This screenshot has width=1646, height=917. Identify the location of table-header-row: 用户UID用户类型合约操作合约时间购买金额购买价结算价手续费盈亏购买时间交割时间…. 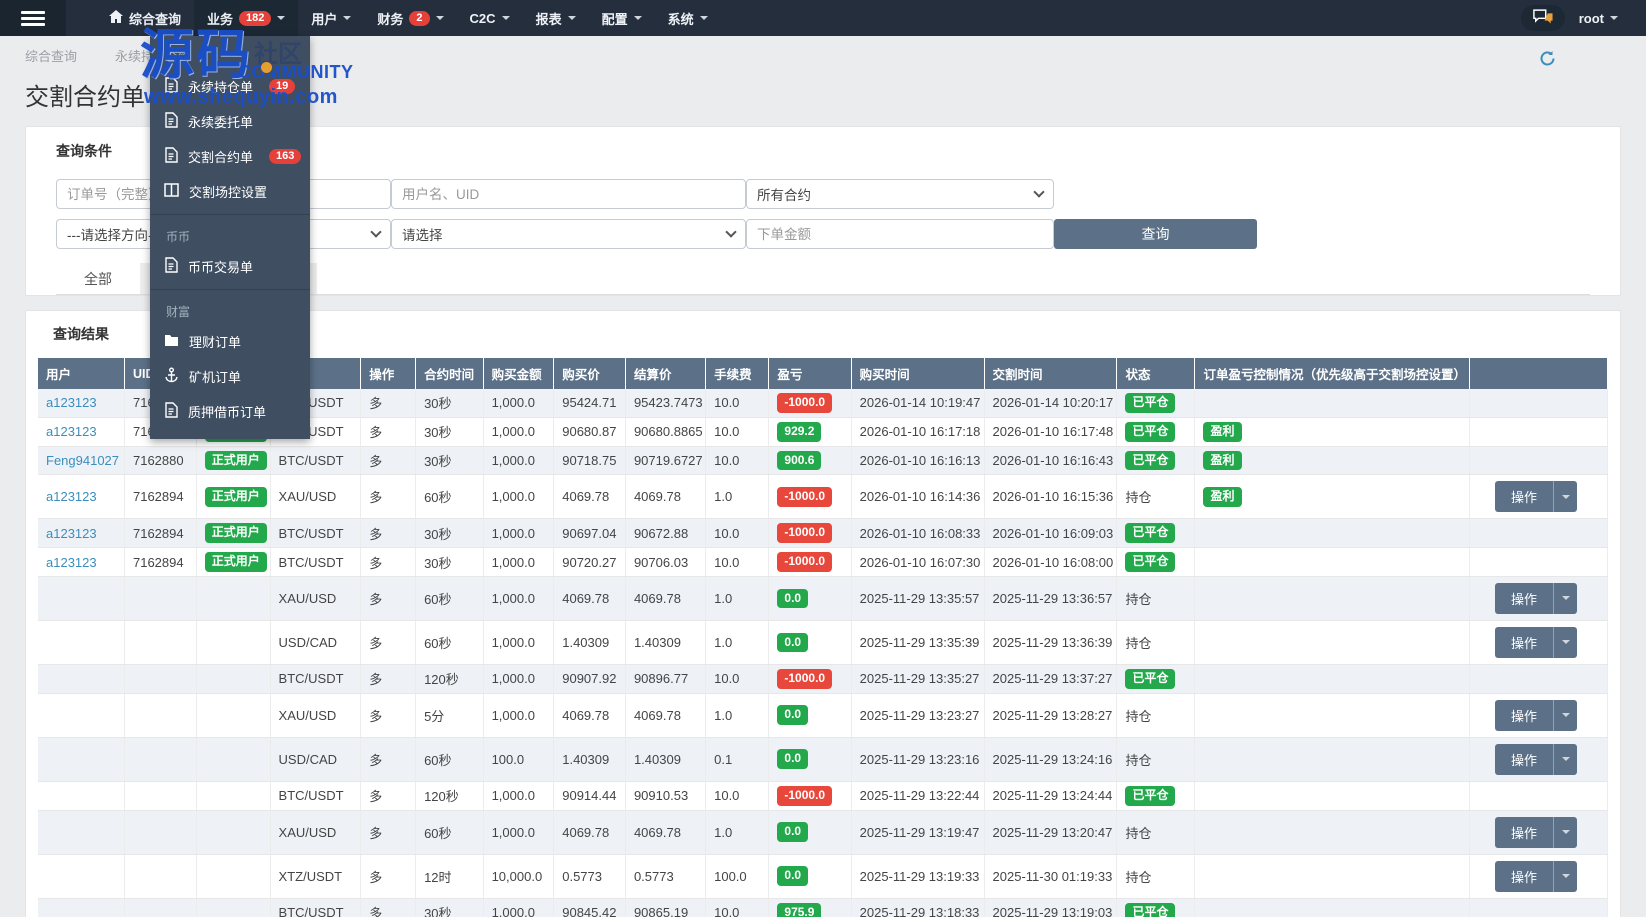
(823, 373).